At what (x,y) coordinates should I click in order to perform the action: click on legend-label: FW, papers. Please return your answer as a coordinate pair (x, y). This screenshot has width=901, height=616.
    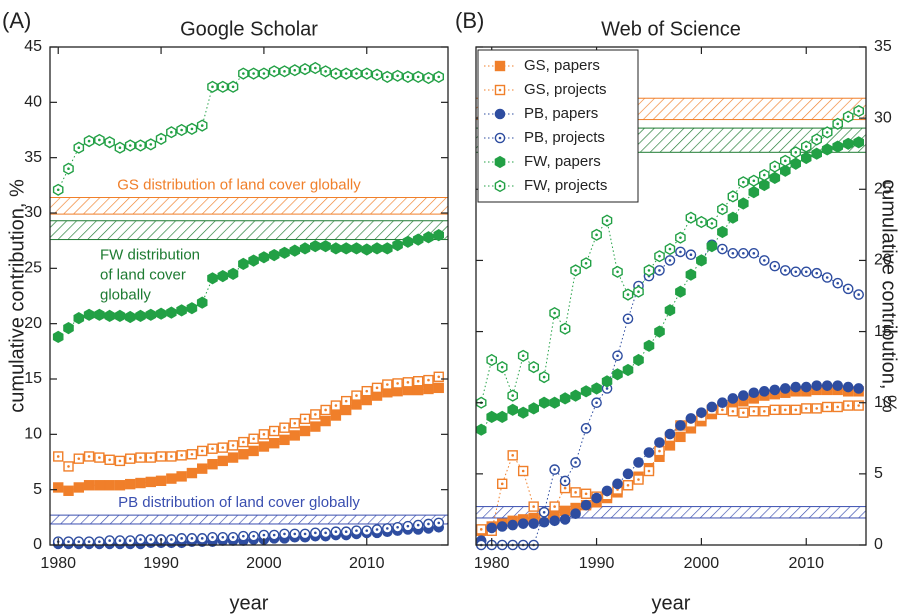
    Looking at the image, I should click on (562, 161).